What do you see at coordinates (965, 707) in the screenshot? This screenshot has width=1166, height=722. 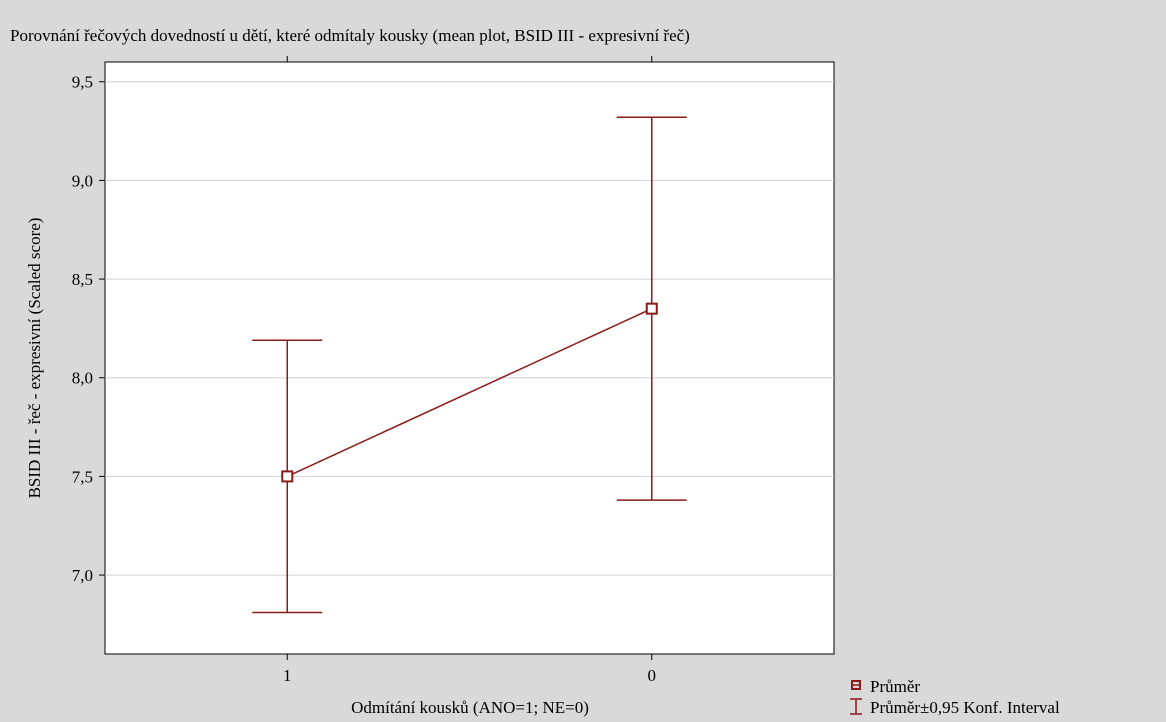 I see `legend-ci-label: Průměr±0,95 Konf. Interval` at bounding box center [965, 707].